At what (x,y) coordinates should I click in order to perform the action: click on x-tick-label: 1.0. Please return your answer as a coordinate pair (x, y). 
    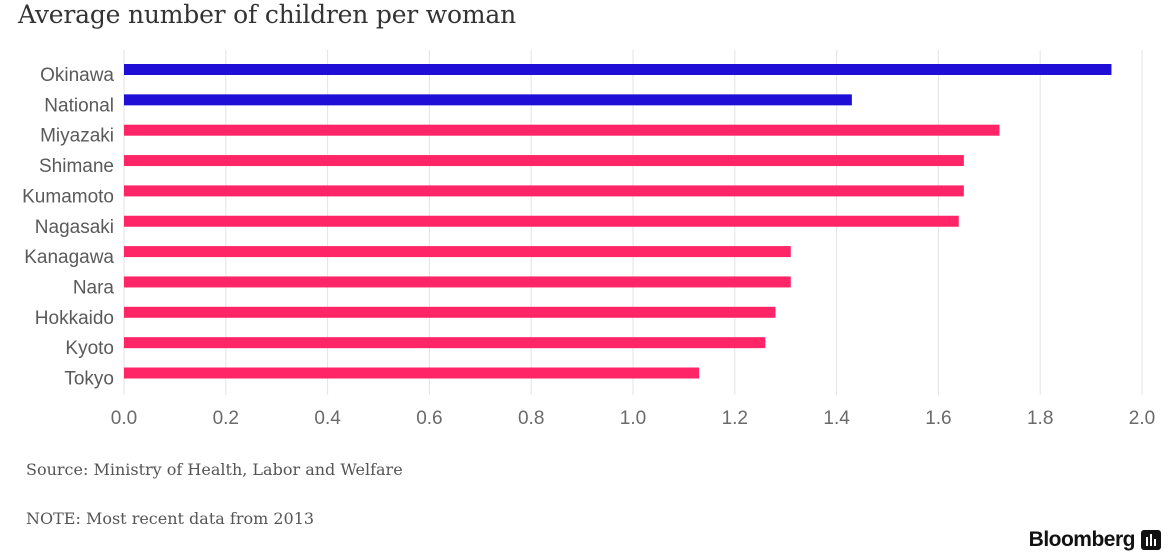
    Looking at the image, I should click on (633, 418).